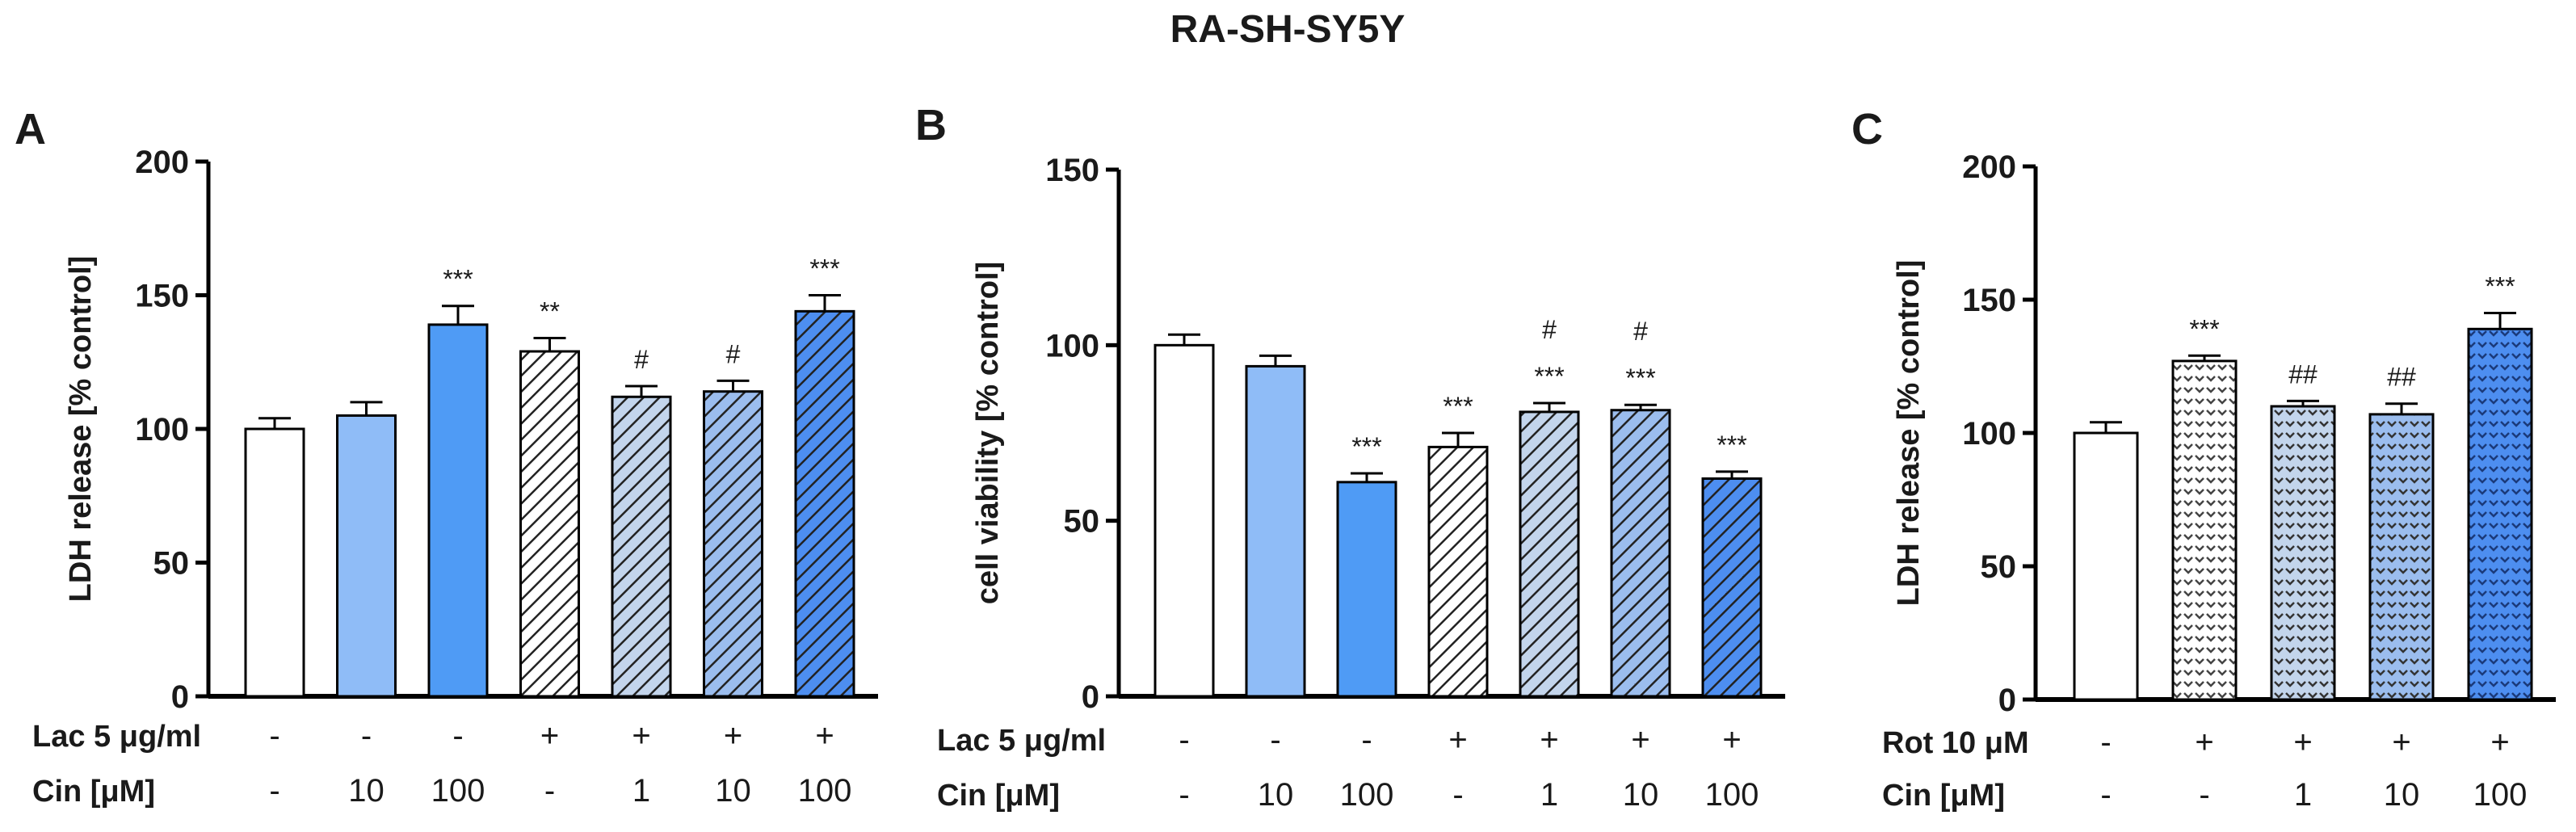 This screenshot has width=2576, height=832. I want to click on figure-title: RA-SH-SY5Y, so click(1288, 29).